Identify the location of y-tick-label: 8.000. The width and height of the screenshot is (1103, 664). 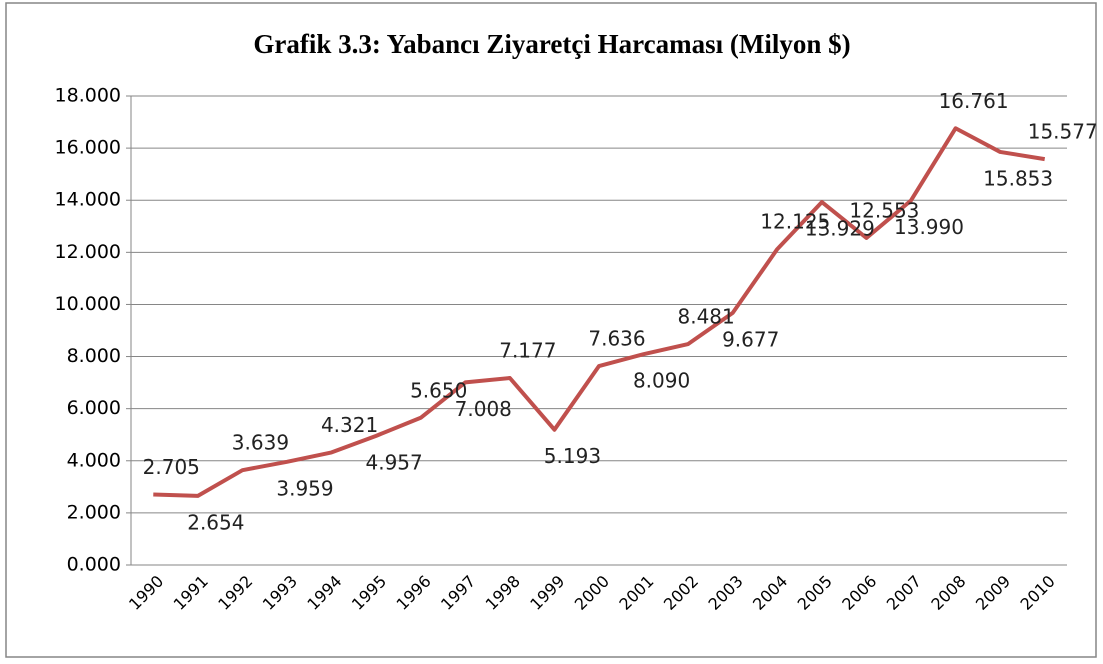
(94, 356).